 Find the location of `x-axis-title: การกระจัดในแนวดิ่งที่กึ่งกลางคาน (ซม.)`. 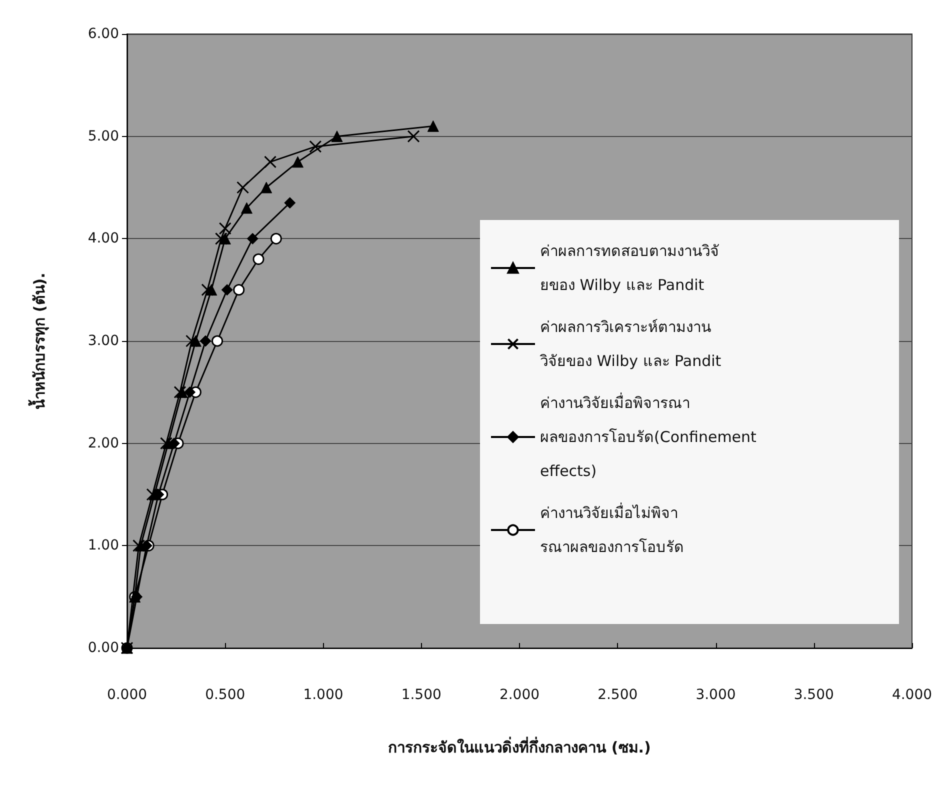

x-axis-title: การกระจัดในแนวดิ่งที่กึ่งกลางคาน (ซม.) is located at coordinates (519, 746).